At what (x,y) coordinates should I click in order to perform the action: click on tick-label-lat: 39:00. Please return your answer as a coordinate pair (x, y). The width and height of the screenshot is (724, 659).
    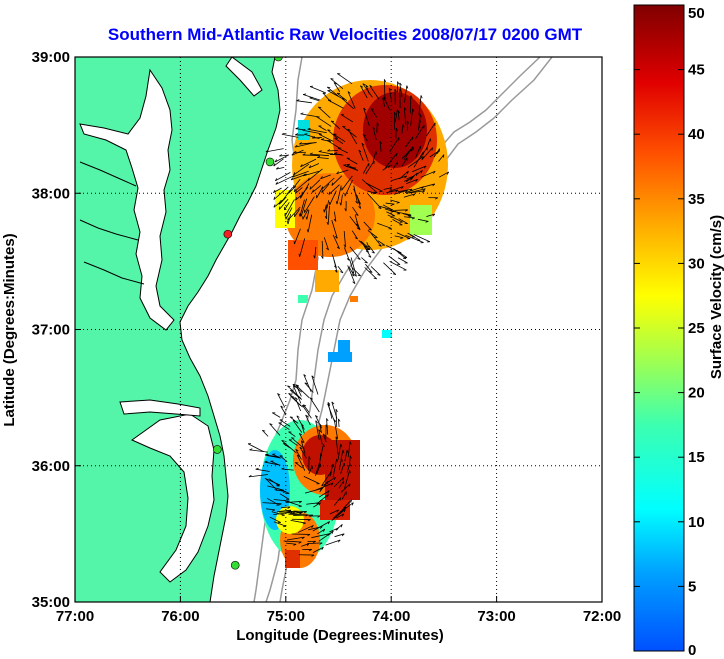
    Looking at the image, I should click on (51, 57).